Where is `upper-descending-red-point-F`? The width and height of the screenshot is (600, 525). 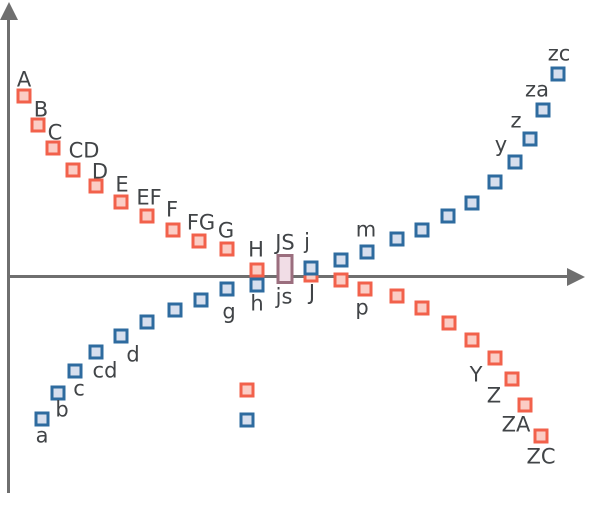 upper-descending-red-point-F is located at coordinates (173, 230).